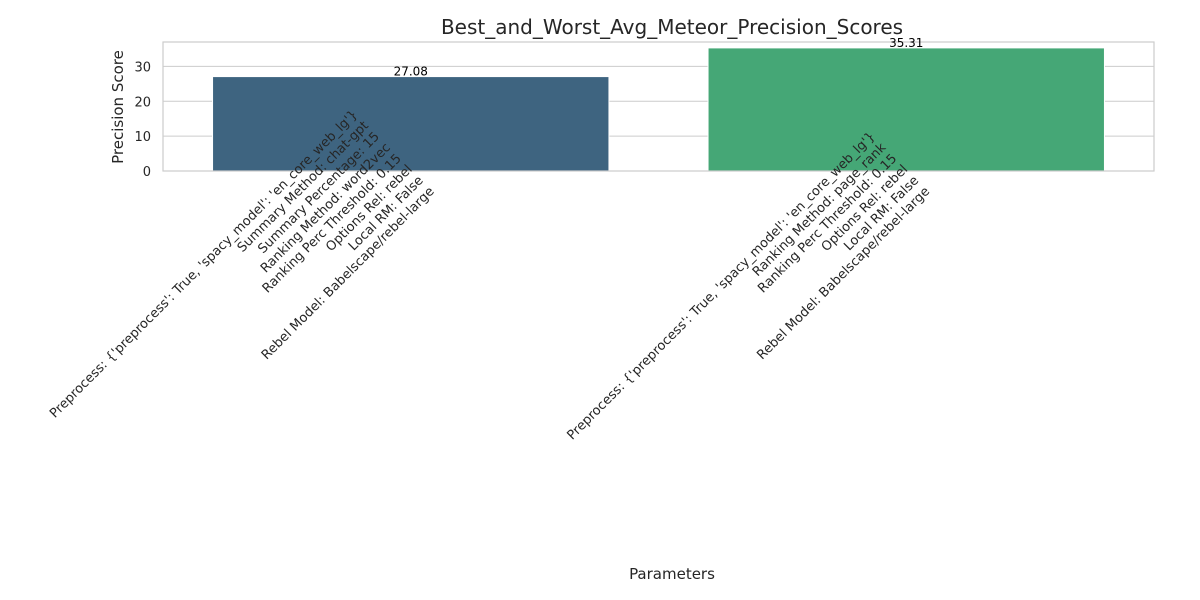 The image size is (1200, 600). I want to click on y-axis-ticks: 0 10 20 30, so click(142, 120).